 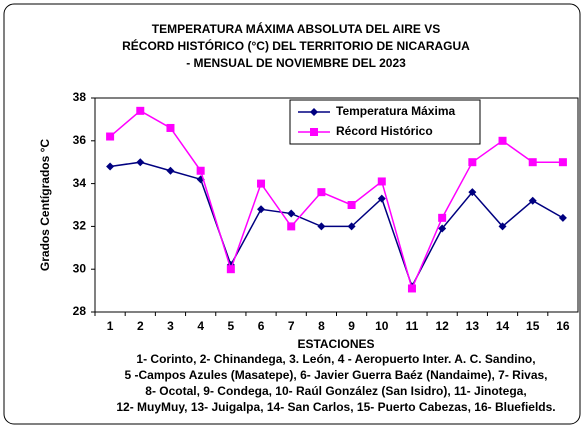 I want to click on legend-box, so click(x=385, y=122).